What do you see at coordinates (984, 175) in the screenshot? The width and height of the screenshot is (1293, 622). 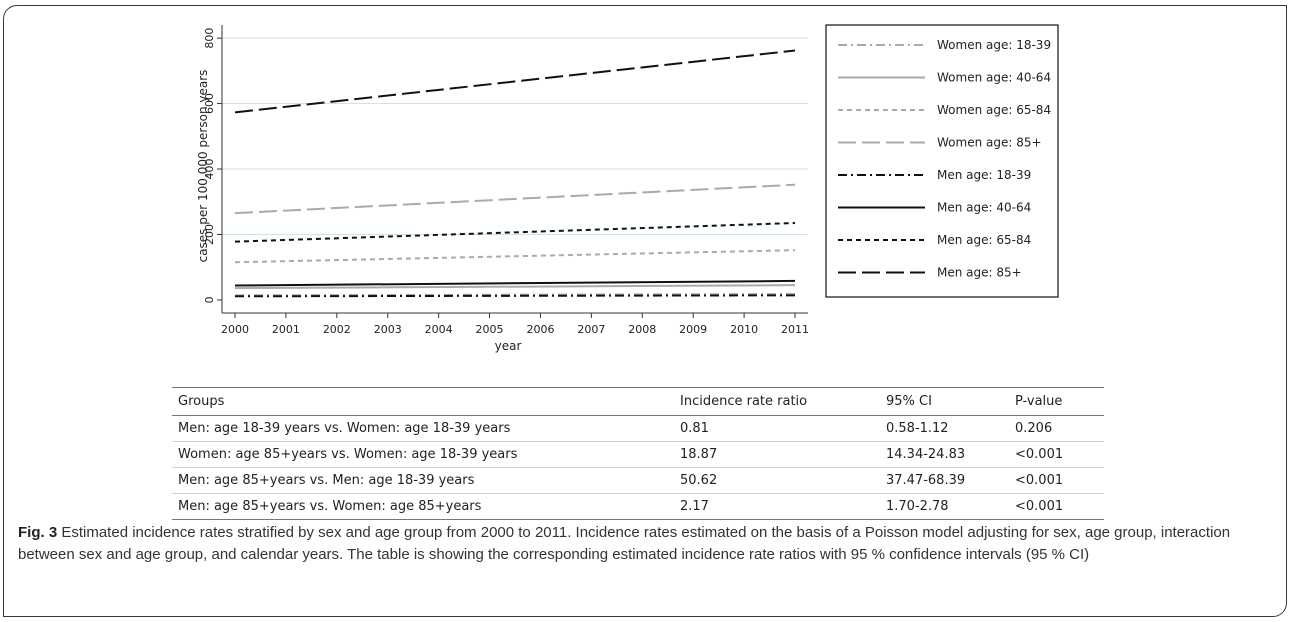 I see `legend-label: Men age: 18-39` at bounding box center [984, 175].